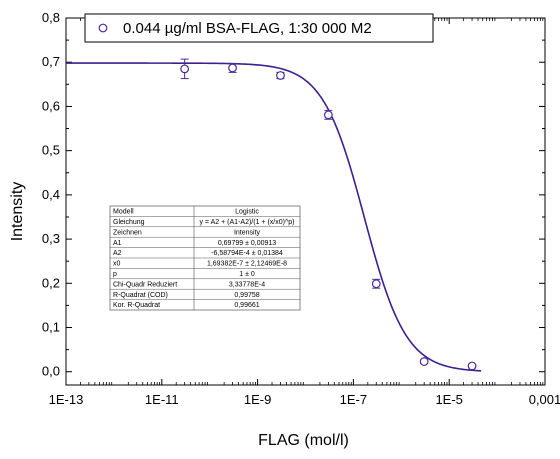  Describe the element at coordinates (17, 212) in the screenshot. I see `y-axis-title: Intensity` at that location.